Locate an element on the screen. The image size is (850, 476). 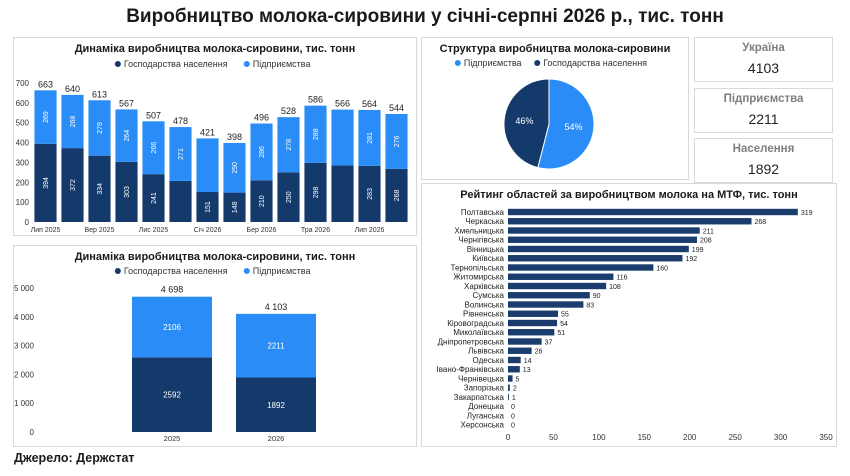
kpi-households-label: Населення is located at coordinates (763, 149).